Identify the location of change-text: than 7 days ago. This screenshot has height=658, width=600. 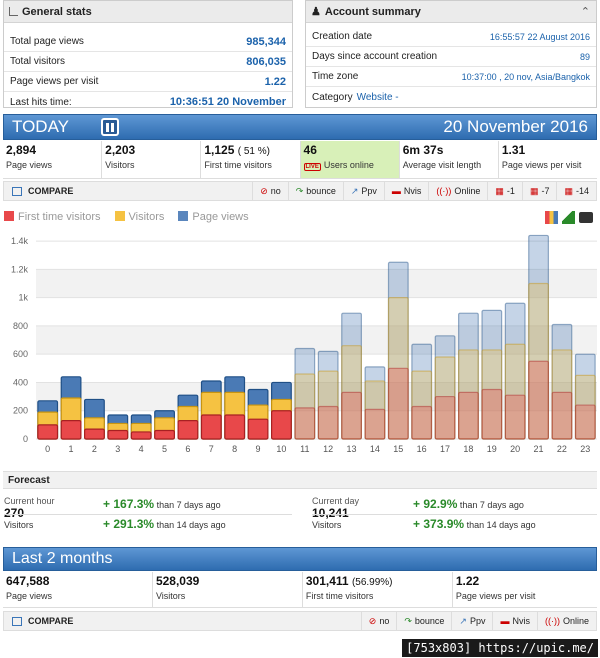
(491, 505).